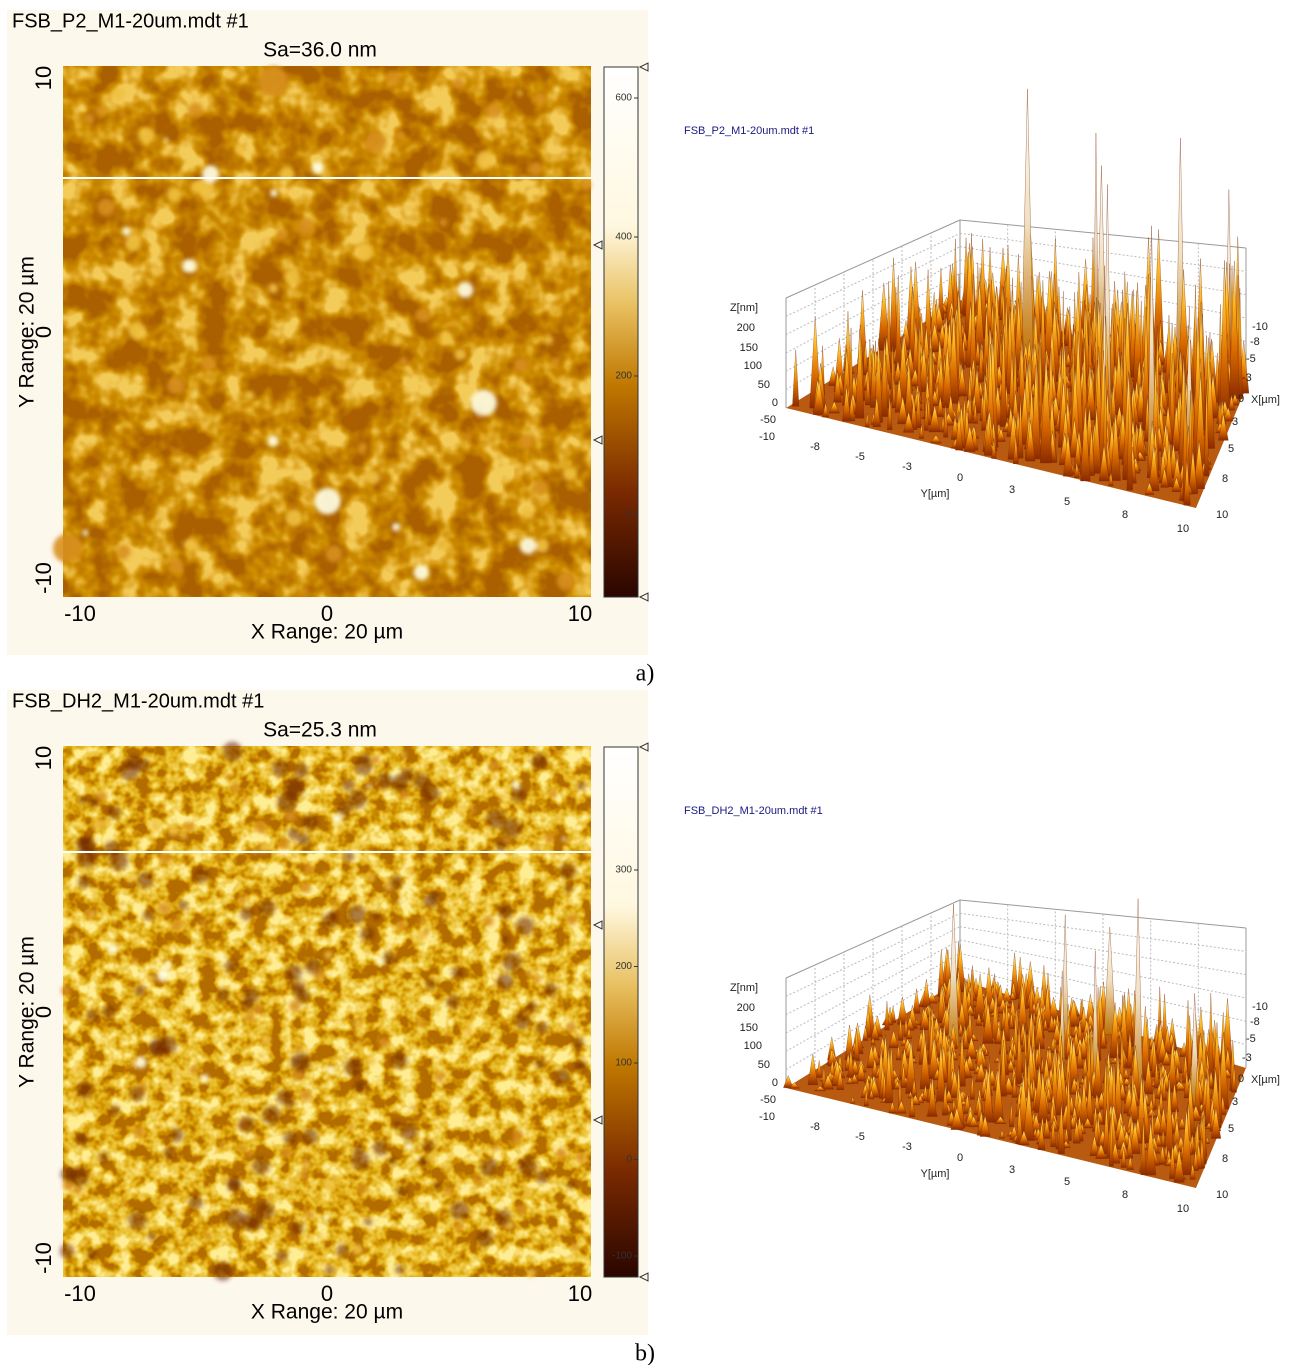  Describe the element at coordinates (775, 403) in the screenshot. I see `z-tick-label: 0` at that location.